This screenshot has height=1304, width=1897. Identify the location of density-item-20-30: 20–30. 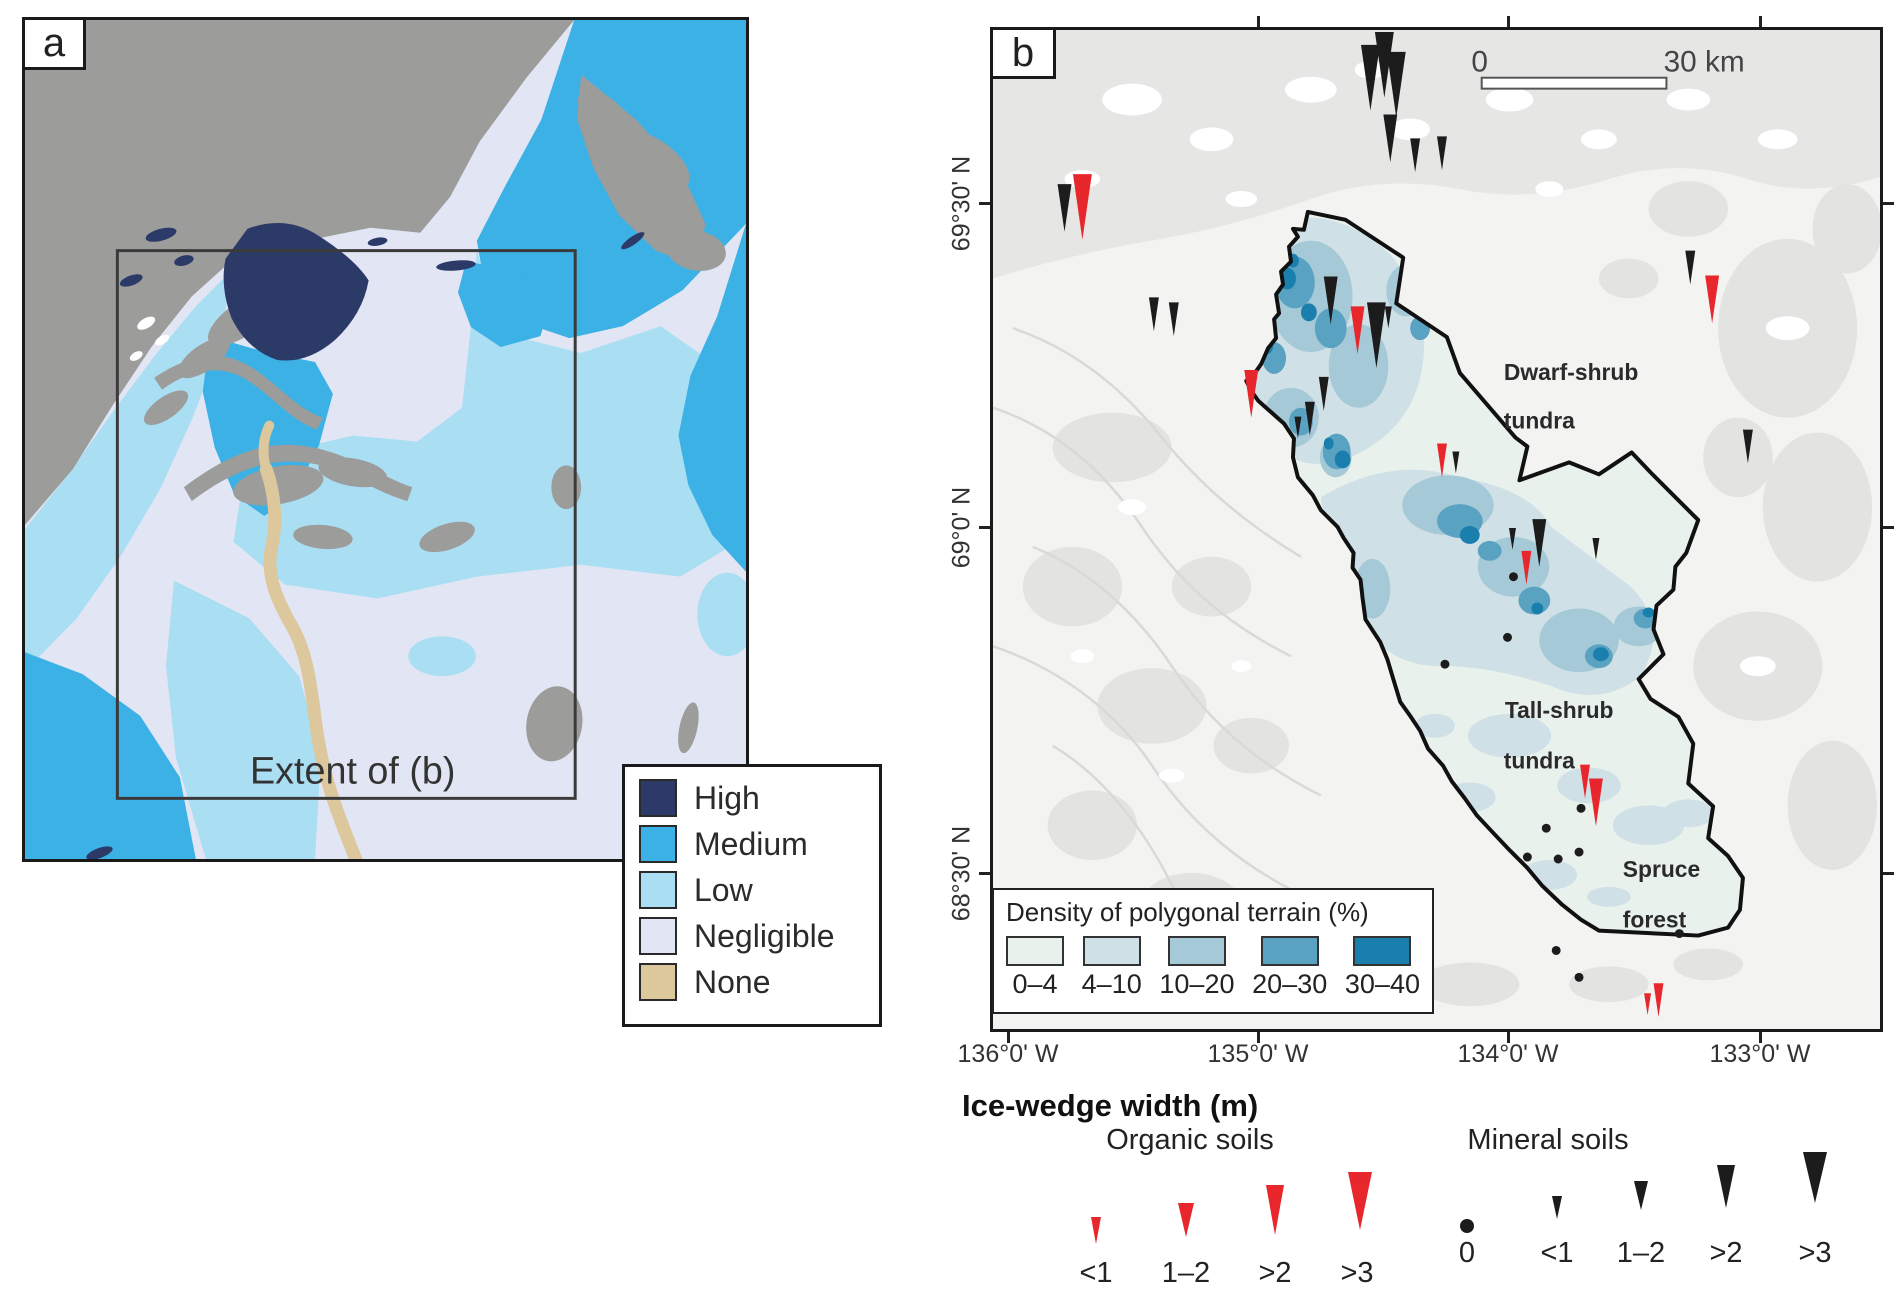
(1289, 968).